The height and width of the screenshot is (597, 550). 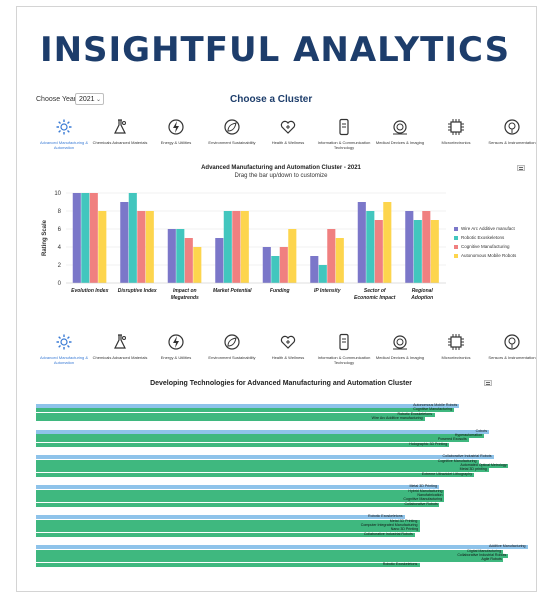 What do you see at coordinates (271, 99) in the screenshot?
I see `cluster-section-title: Choose a Cluster` at bounding box center [271, 99].